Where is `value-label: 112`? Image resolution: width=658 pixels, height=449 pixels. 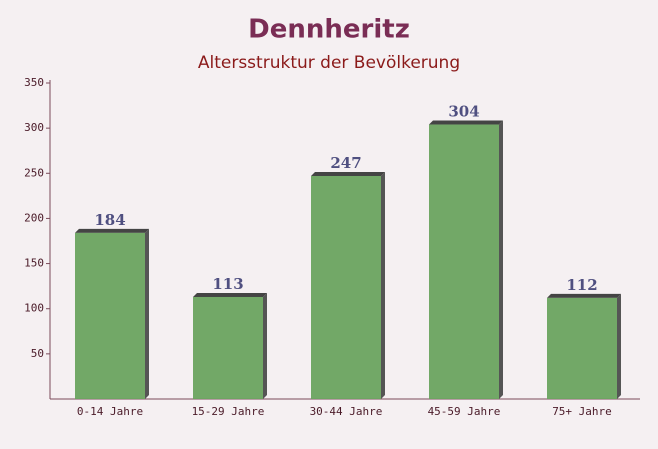
value-label: 112 is located at coordinates (581, 285).